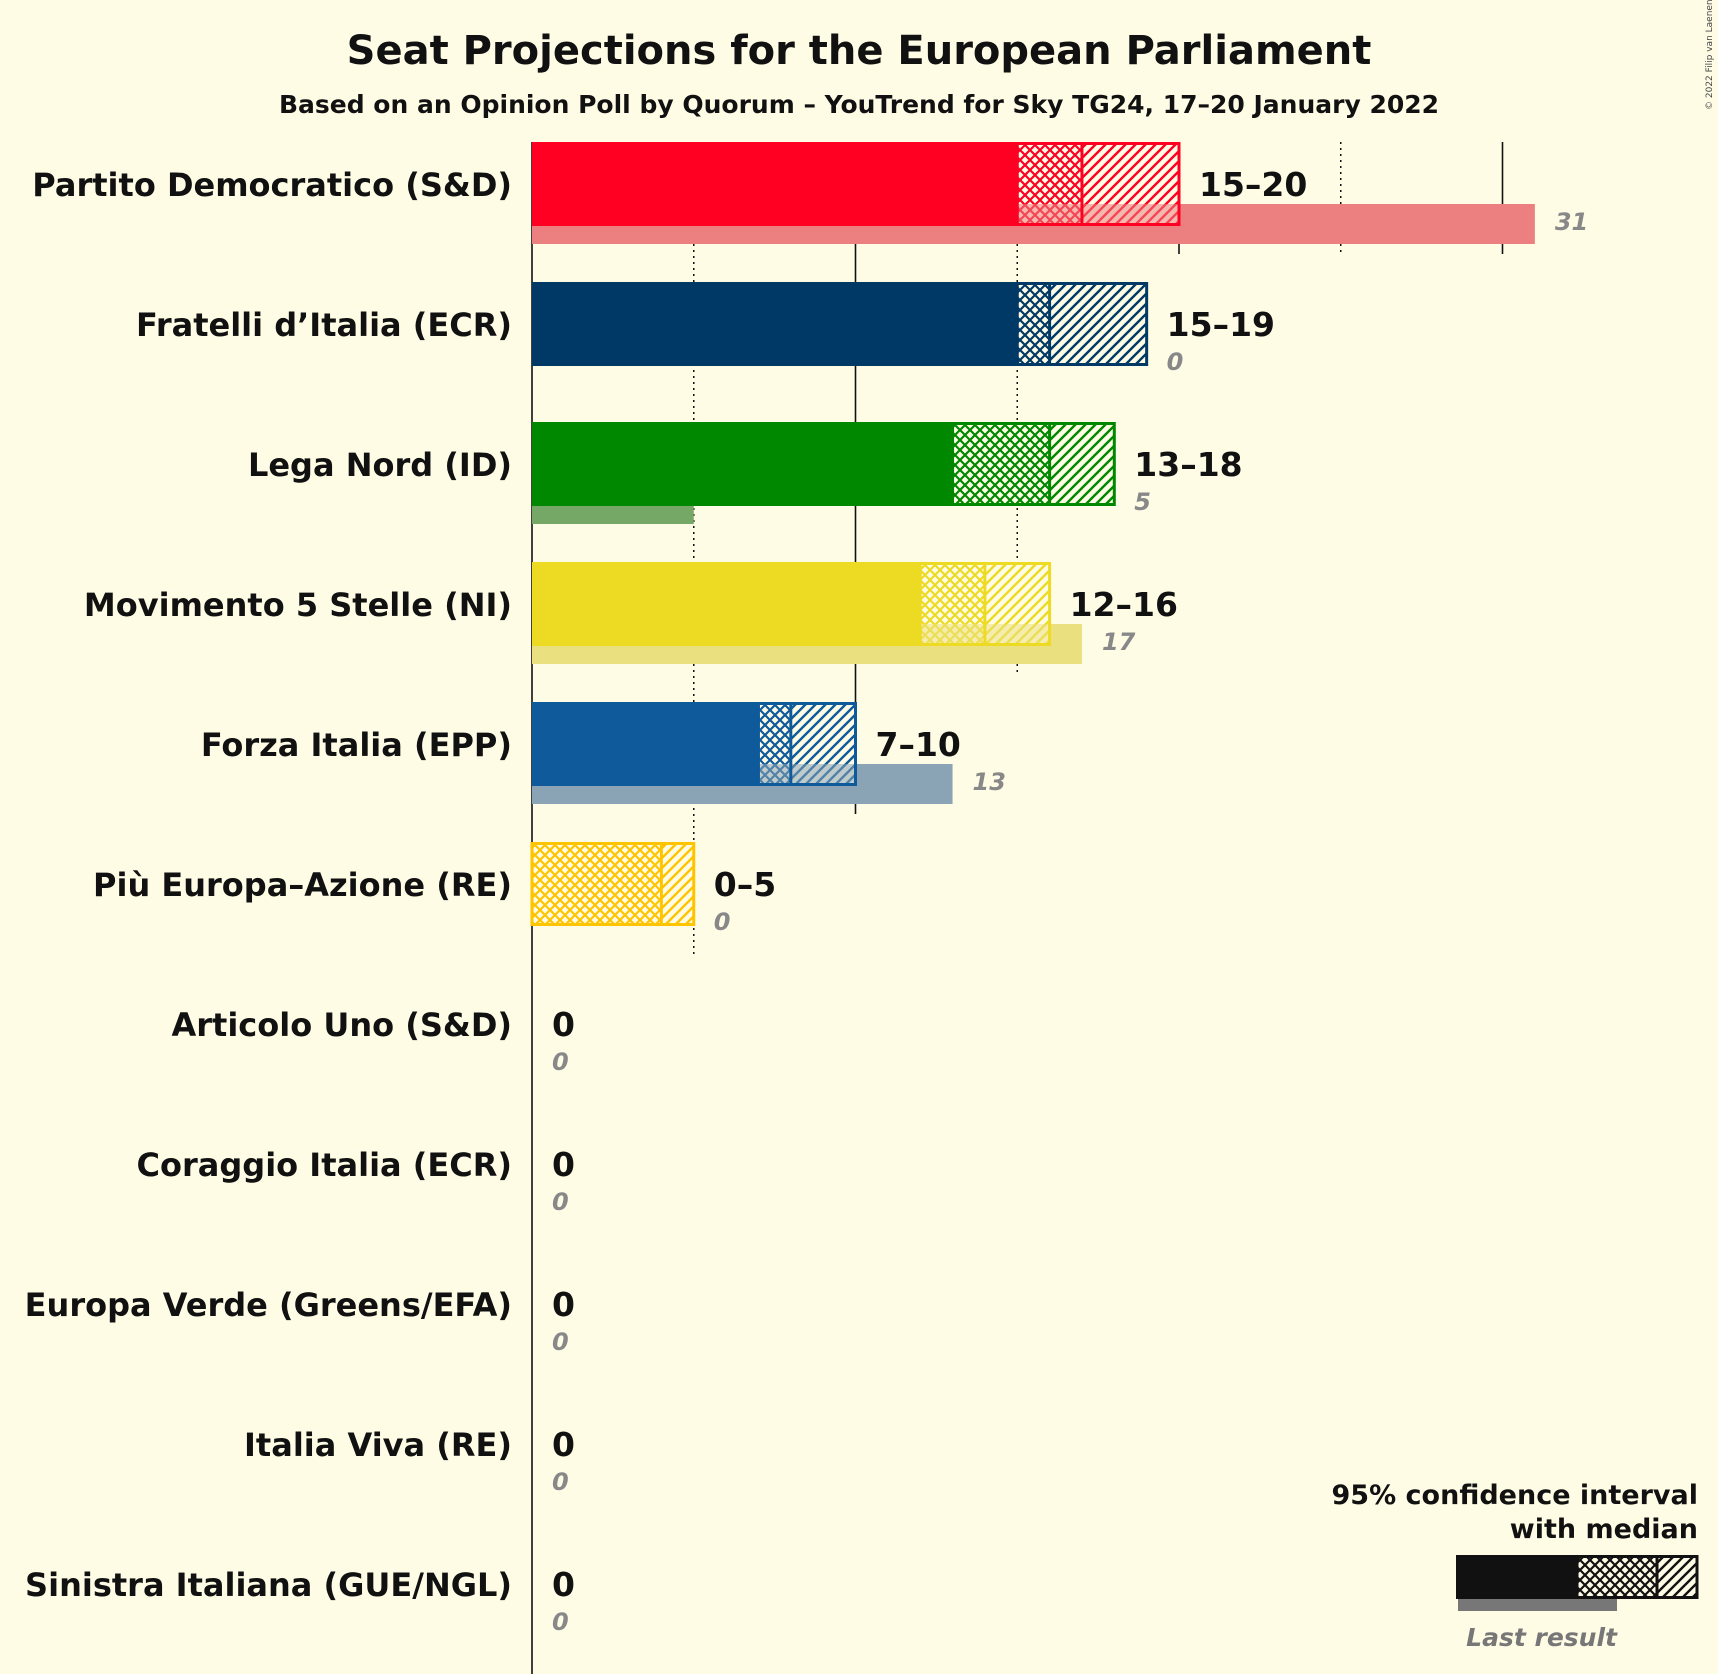 Image resolution: width=1718 pixels, height=1674 pixels. I want to click on party-label: Europa Verde (Greens/EFA), so click(268, 1305).